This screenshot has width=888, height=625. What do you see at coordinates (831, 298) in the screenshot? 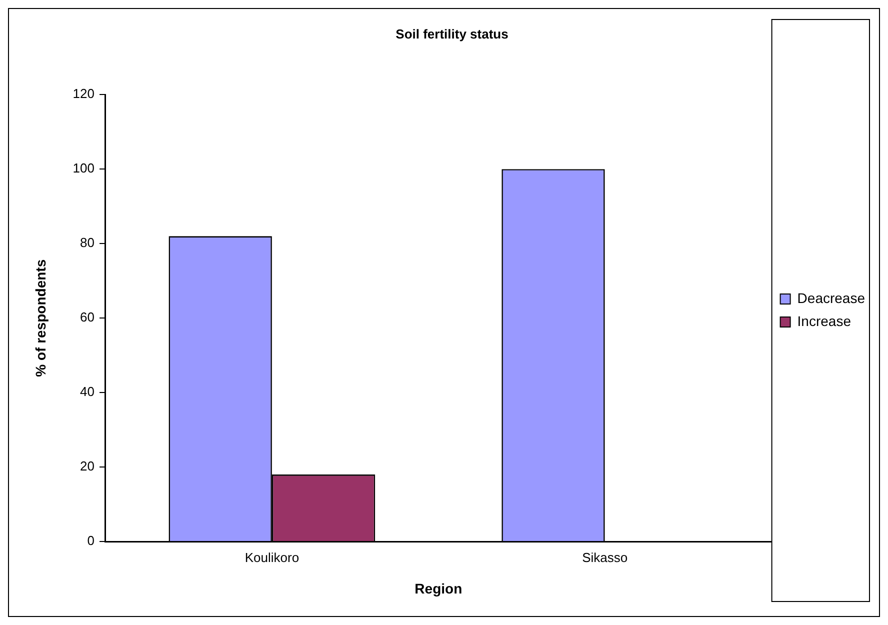
I see `legend-label: Deacrease` at bounding box center [831, 298].